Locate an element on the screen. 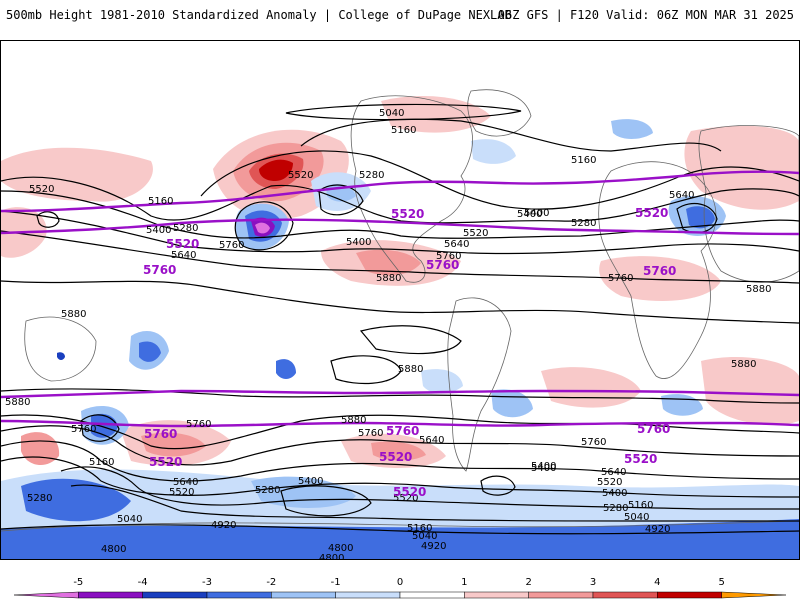 Image resolution: width=800 pixels, height=604 pixels. contour-5760-s is located at coordinates (400, 396).